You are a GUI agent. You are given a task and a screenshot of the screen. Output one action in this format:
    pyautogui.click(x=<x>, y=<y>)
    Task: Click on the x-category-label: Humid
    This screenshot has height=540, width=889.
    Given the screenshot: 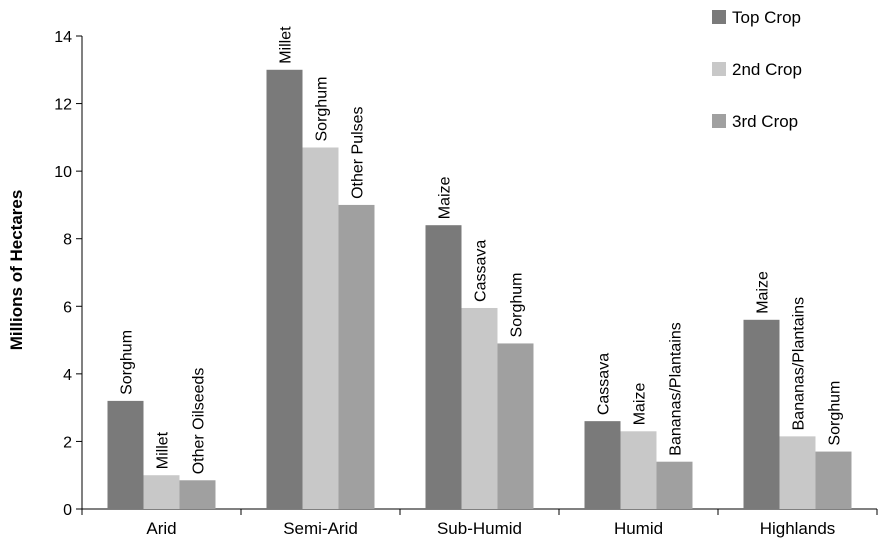 What is the action you would take?
    pyautogui.click(x=638, y=528)
    